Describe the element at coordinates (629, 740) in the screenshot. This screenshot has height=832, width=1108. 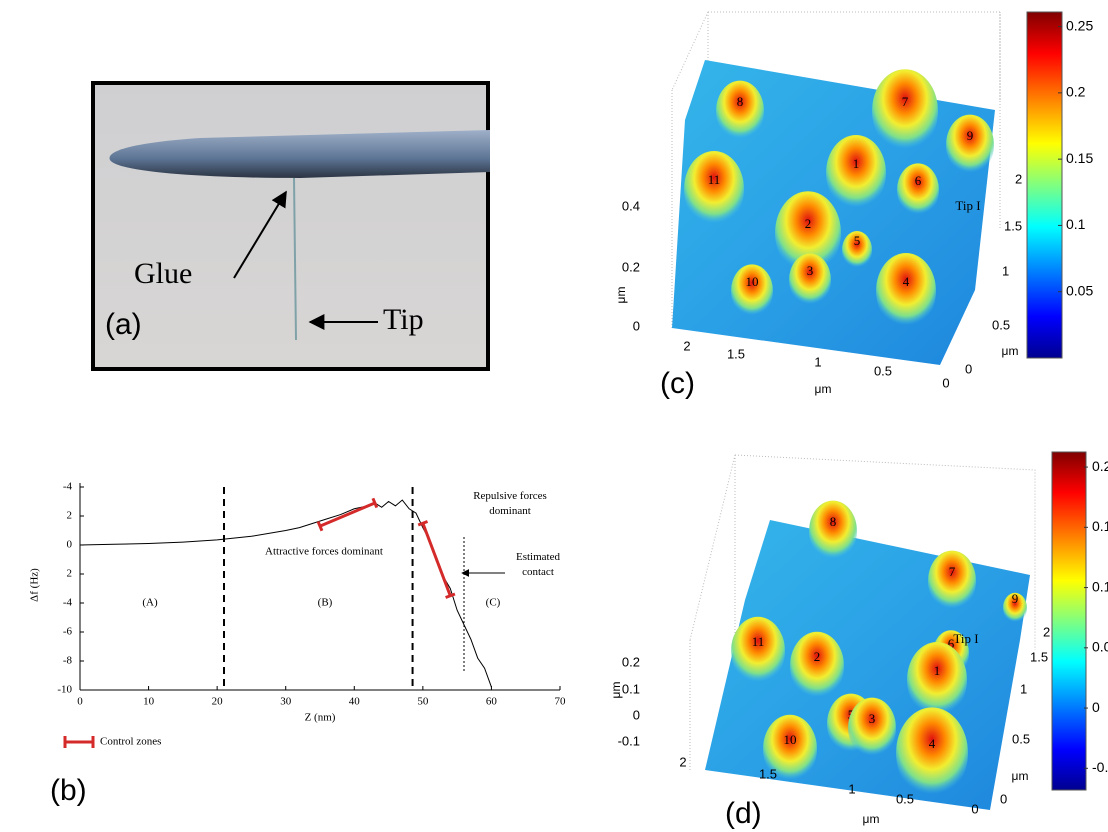
I see `axis-tick-label: -0.1` at that location.